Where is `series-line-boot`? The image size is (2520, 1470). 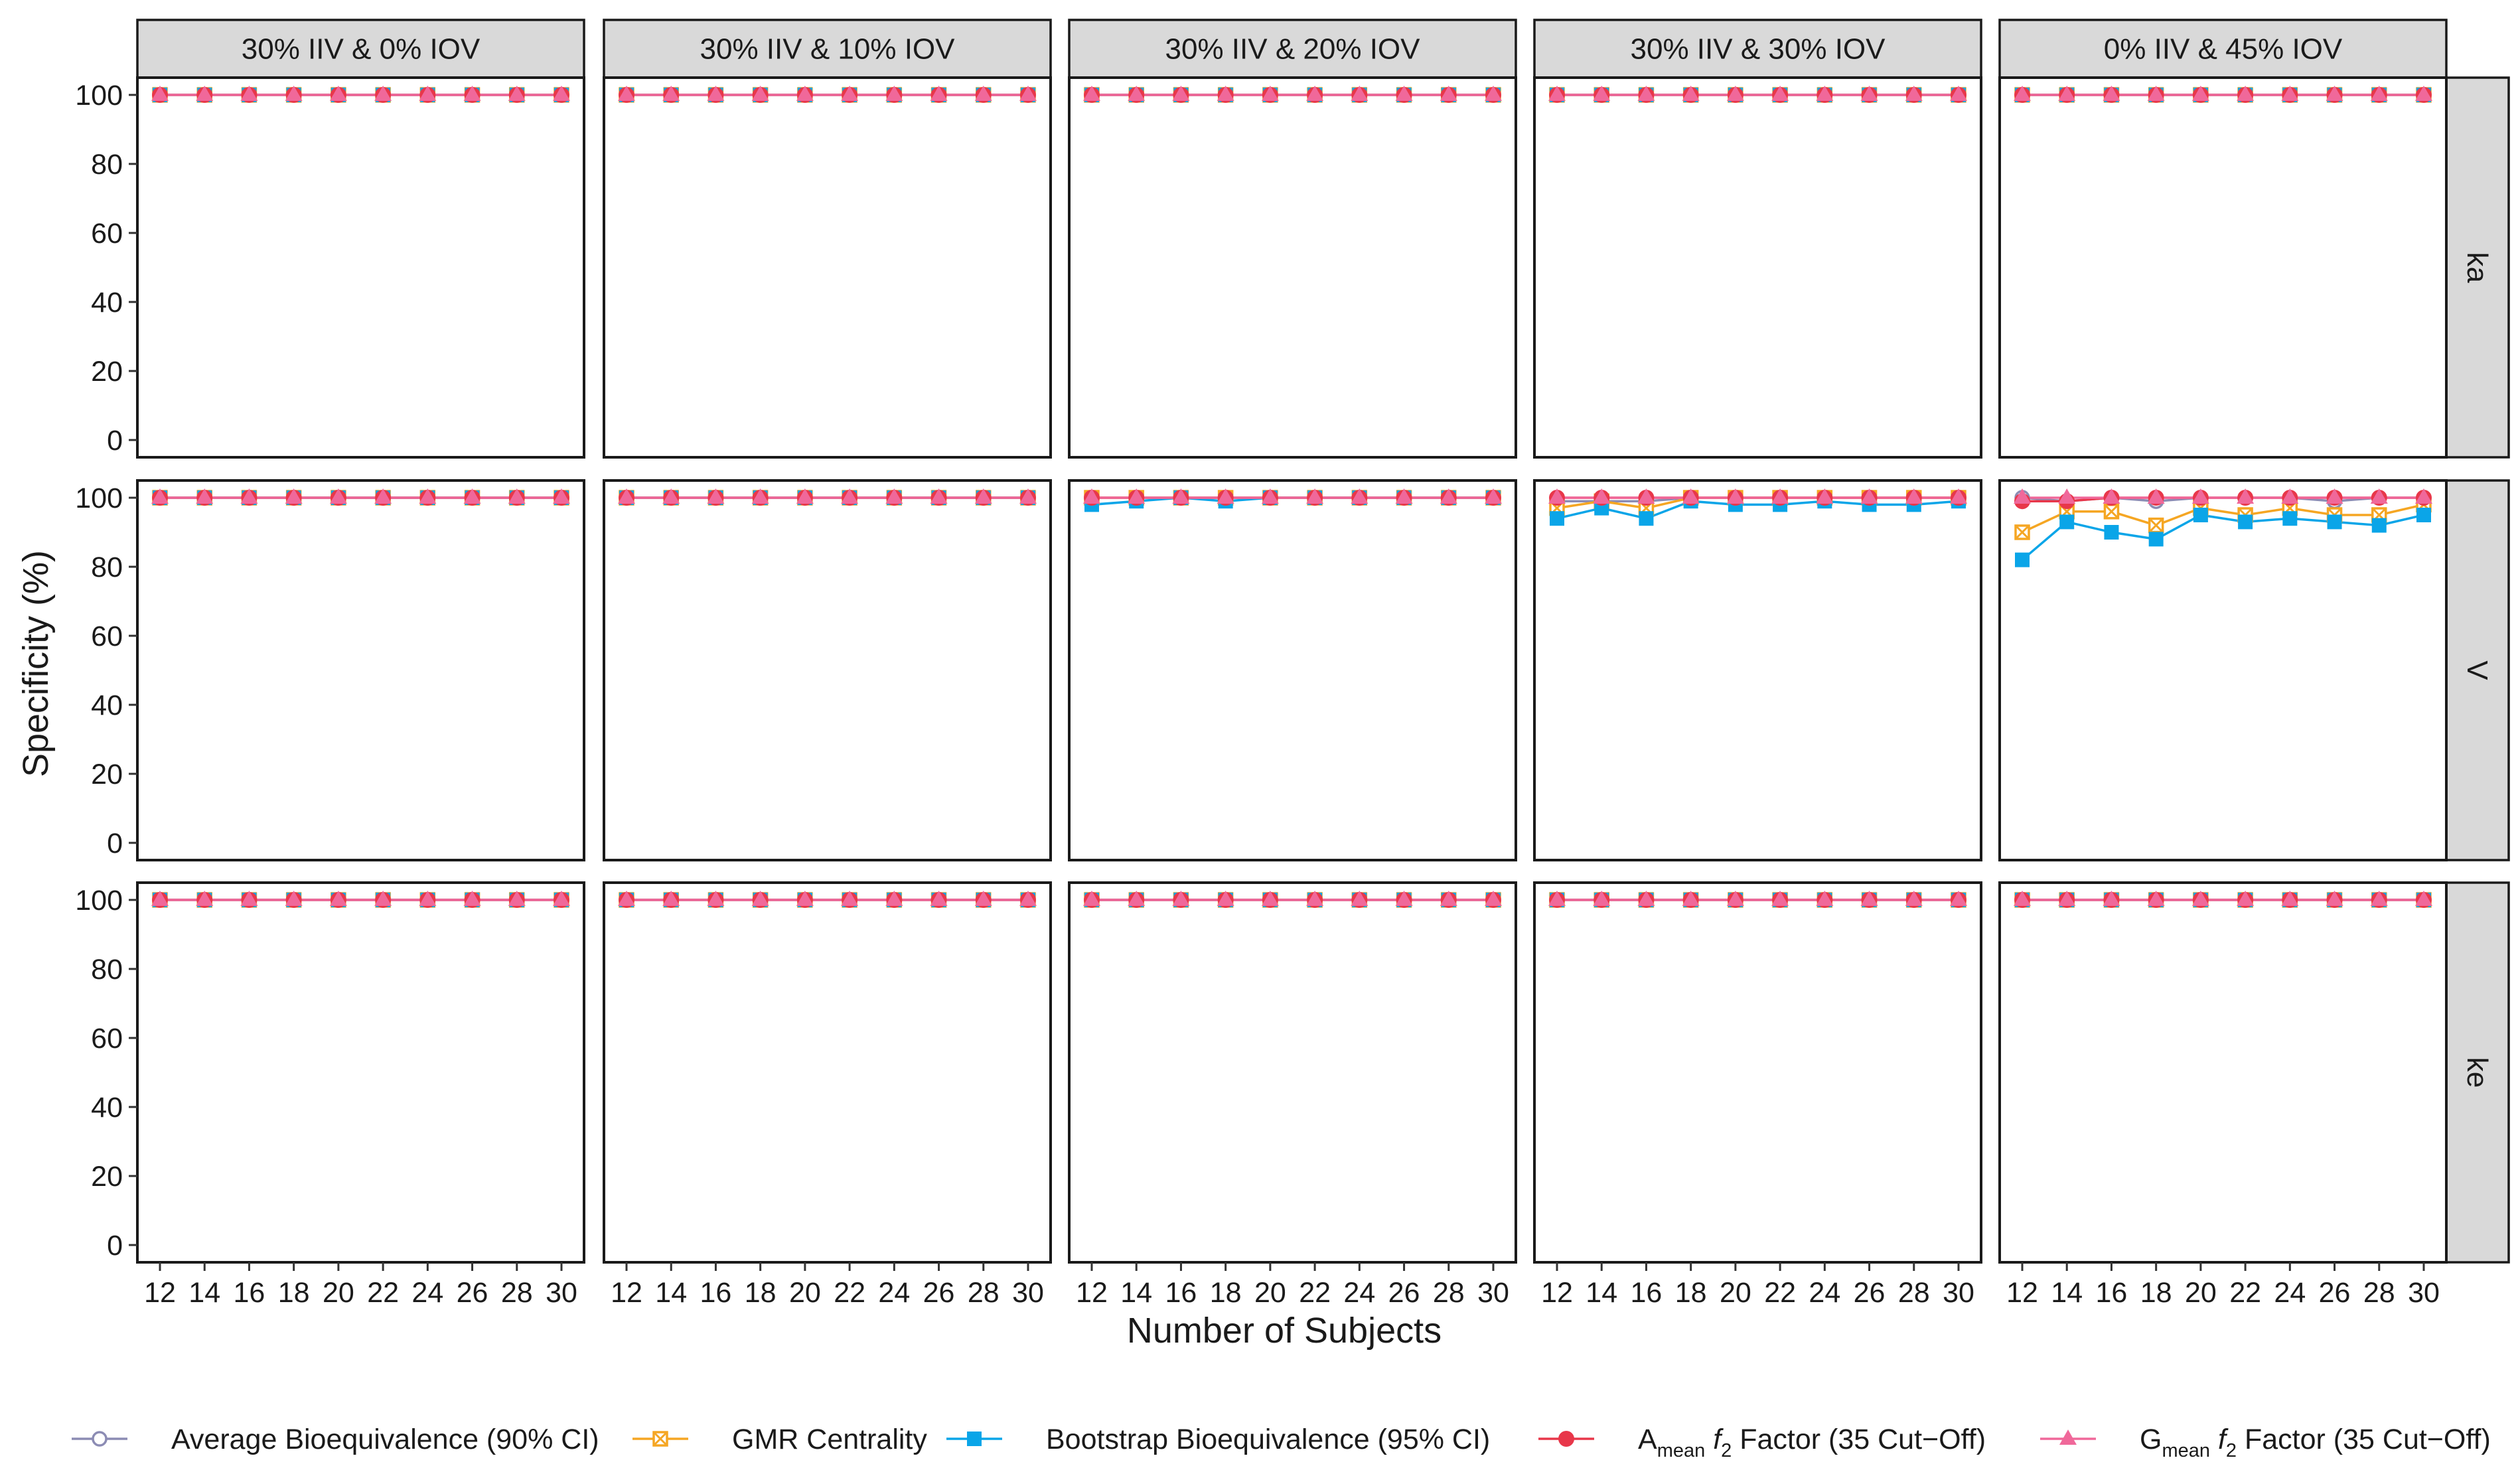
series-line-boot is located at coordinates (1757, 510).